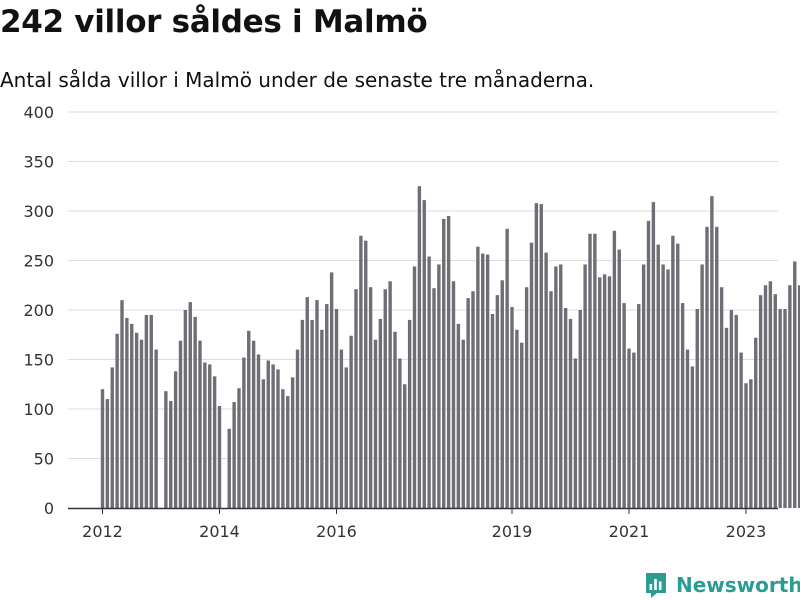 This screenshot has width=800, height=600. What do you see at coordinates (38, 211) in the screenshot?
I see `y-tick-label: 300` at bounding box center [38, 211].